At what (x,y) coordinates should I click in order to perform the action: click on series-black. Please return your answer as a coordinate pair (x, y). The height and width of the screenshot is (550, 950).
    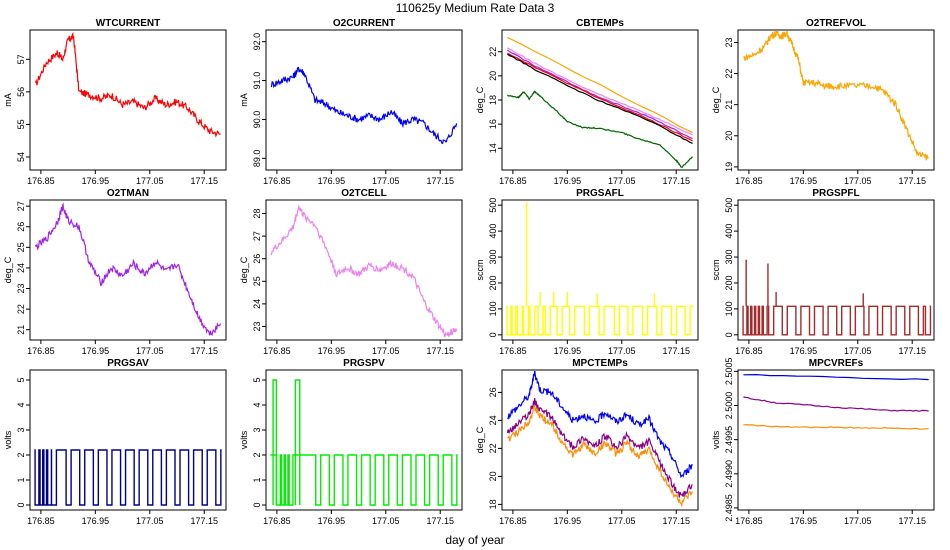
    Looking at the image, I should click on (600, 98).